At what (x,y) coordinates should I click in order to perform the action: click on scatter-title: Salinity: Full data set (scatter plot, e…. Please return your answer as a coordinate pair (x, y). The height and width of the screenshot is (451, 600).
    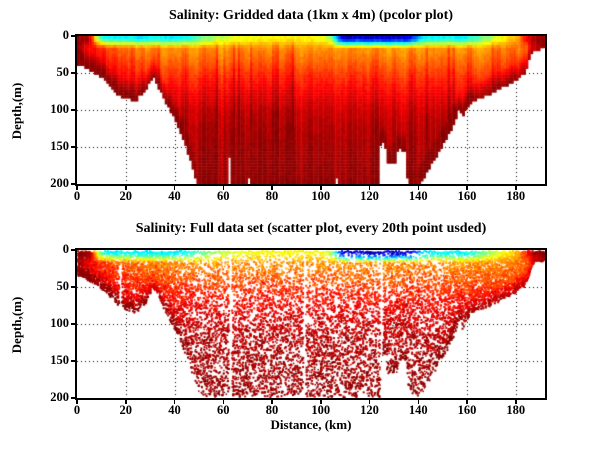
    Looking at the image, I should click on (311, 228).